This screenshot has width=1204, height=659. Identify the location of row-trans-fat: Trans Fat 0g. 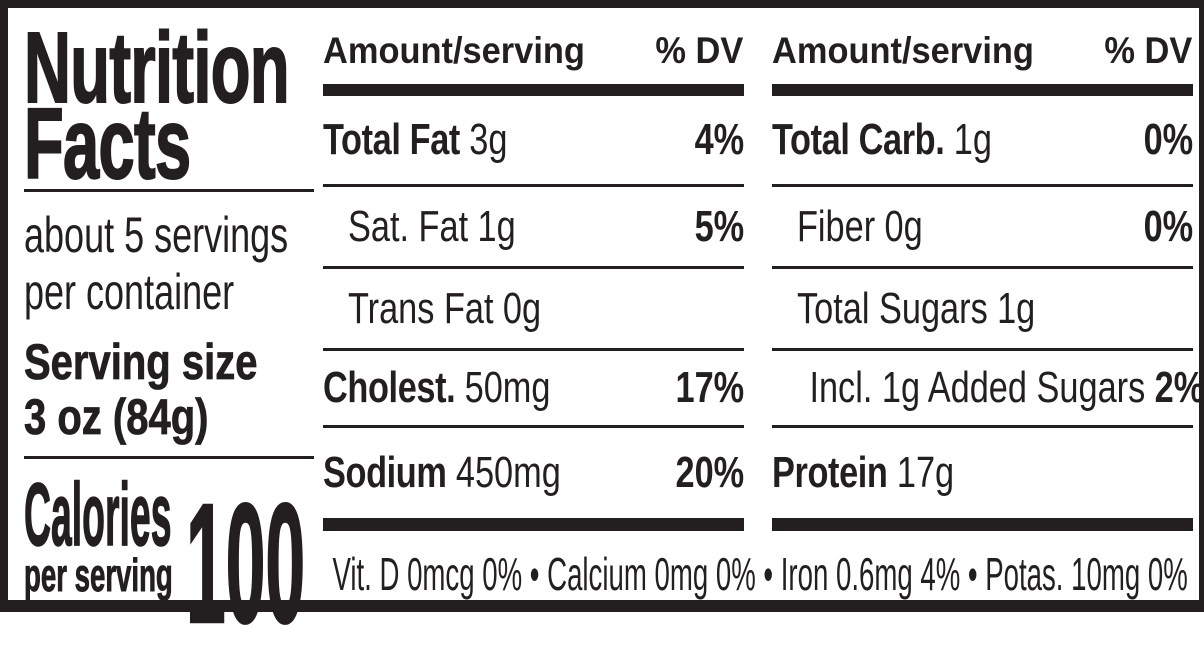
(533, 308).